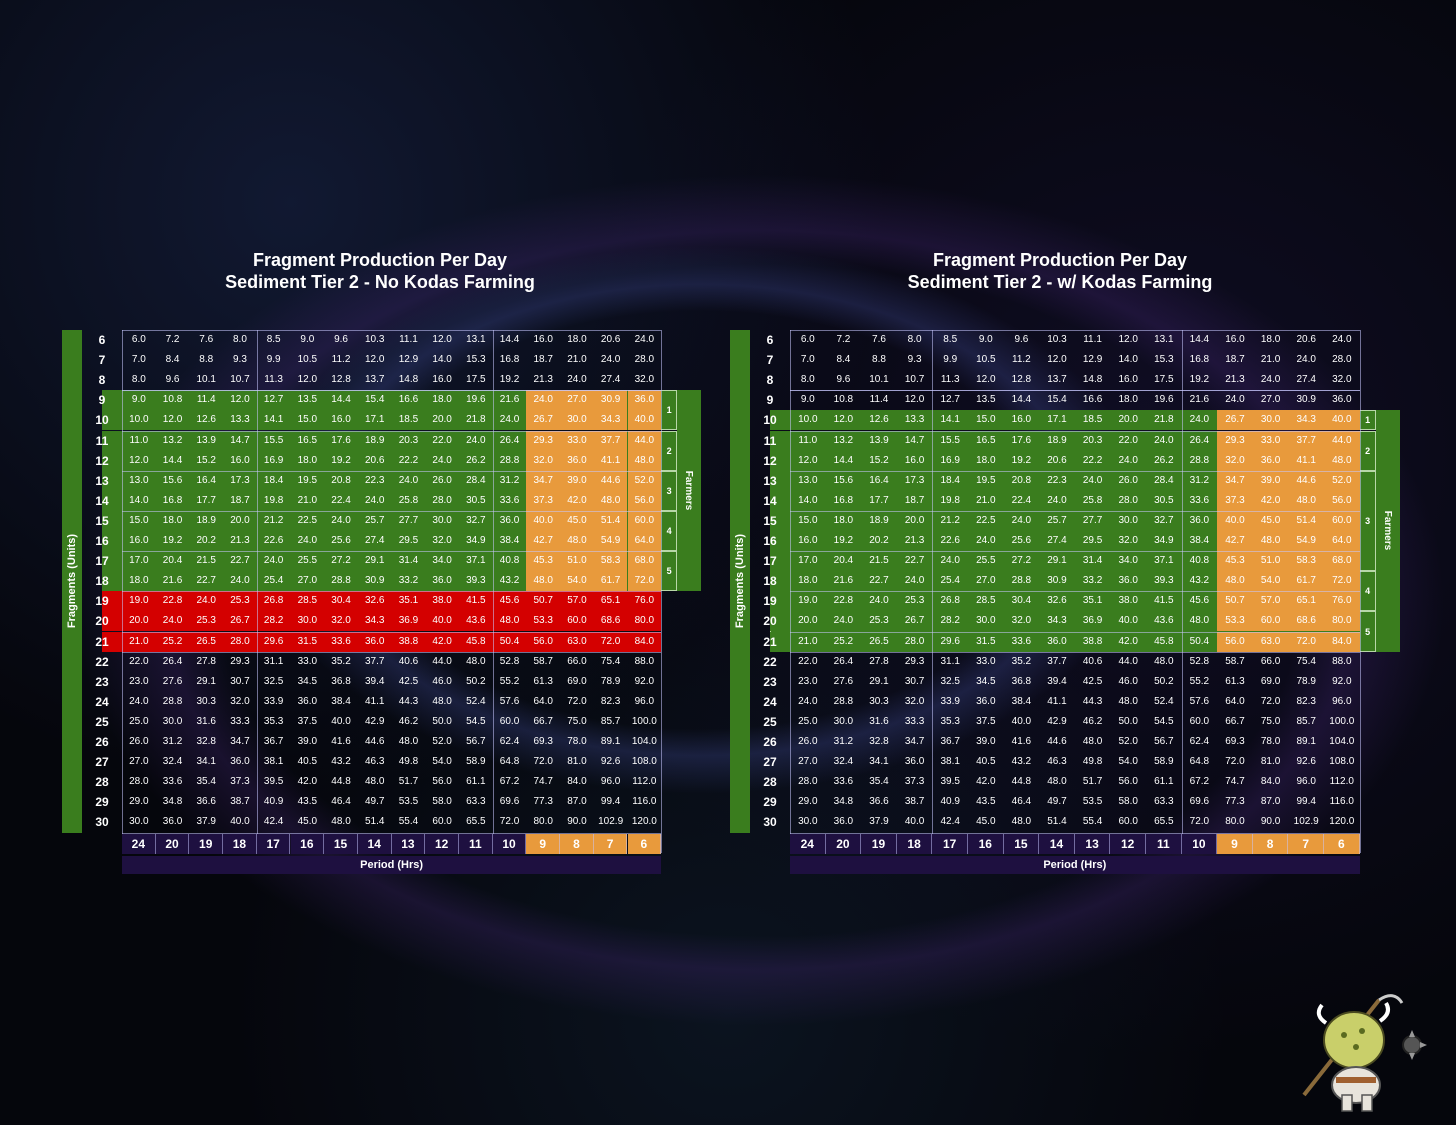 The height and width of the screenshot is (1125, 1456). Describe the element at coordinates (879, 641) in the screenshot. I see `table-cell: 26.5` at that location.